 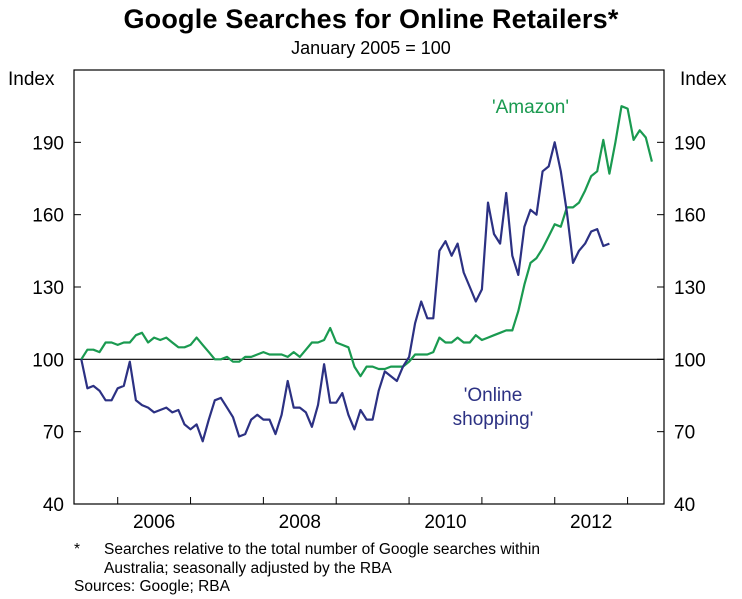 What do you see at coordinates (445, 522) in the screenshot?
I see `x-tick-label: 2010` at bounding box center [445, 522].